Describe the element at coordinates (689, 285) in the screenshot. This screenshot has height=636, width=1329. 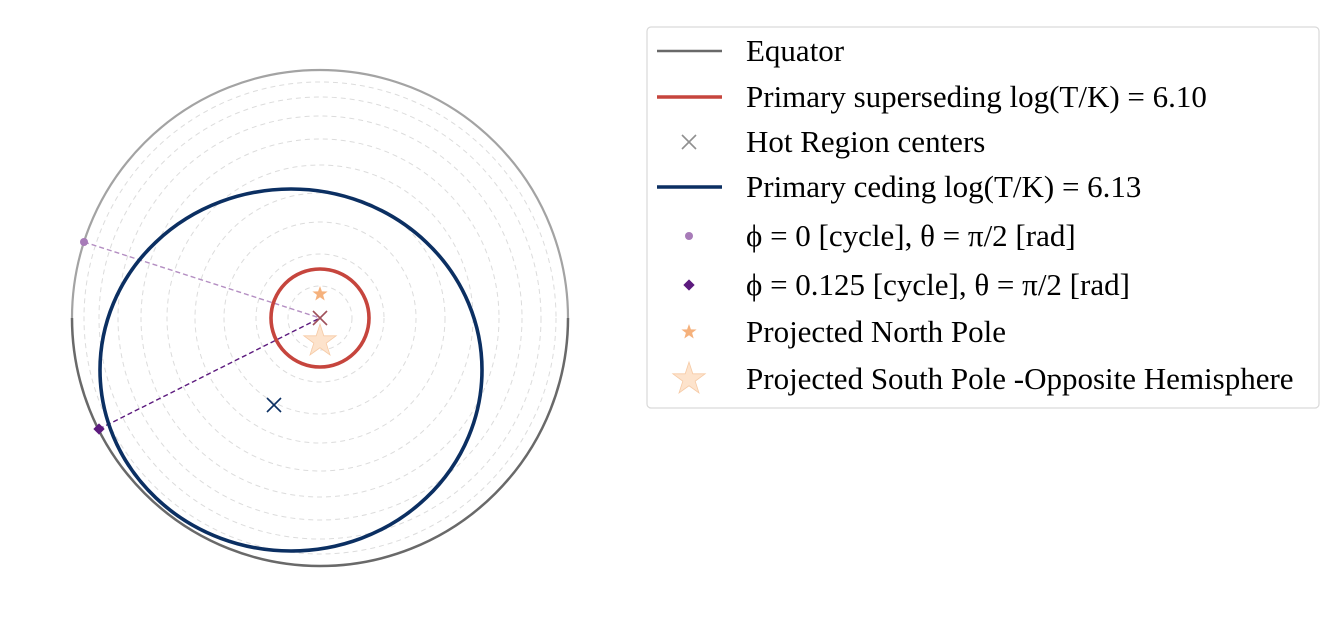
I see `diamond-icon` at that location.